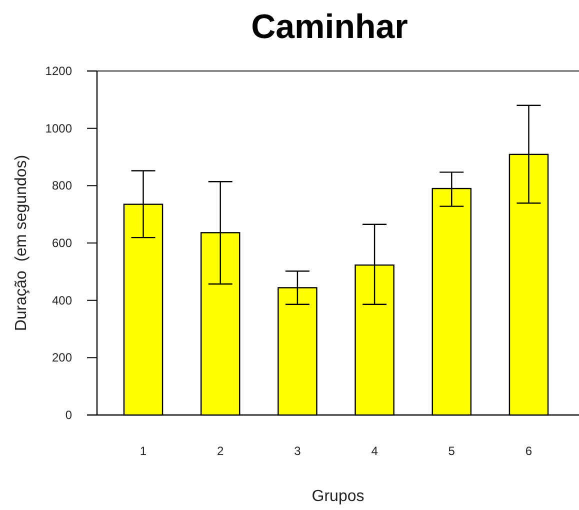  Describe the element at coordinates (329, 27) in the screenshot. I see `chart-title: Caminhar` at that location.